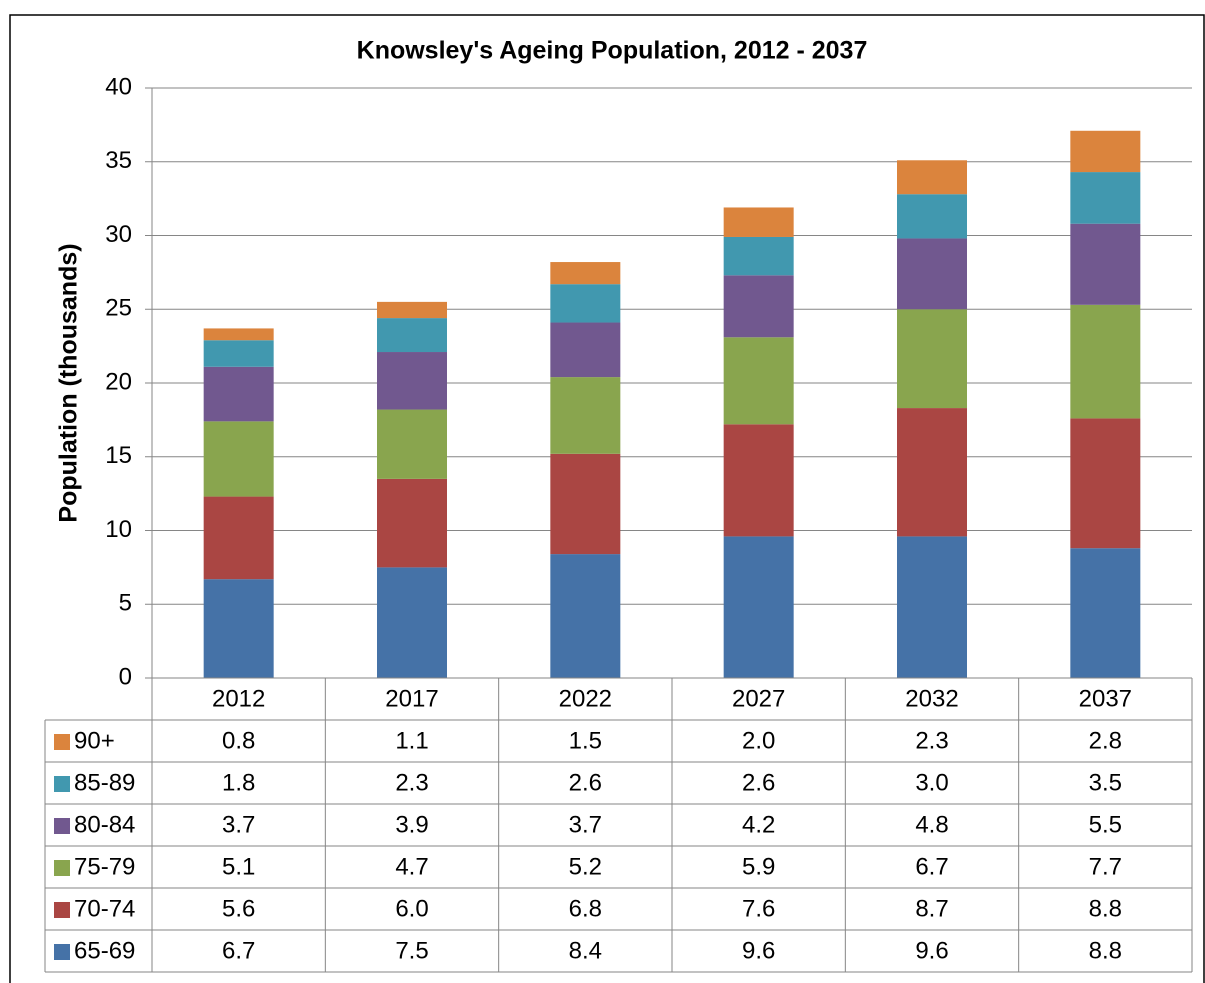 This screenshot has height=983, width=1205. Describe the element at coordinates (118, 86) in the screenshot. I see `y-tick-label: 40` at that location.